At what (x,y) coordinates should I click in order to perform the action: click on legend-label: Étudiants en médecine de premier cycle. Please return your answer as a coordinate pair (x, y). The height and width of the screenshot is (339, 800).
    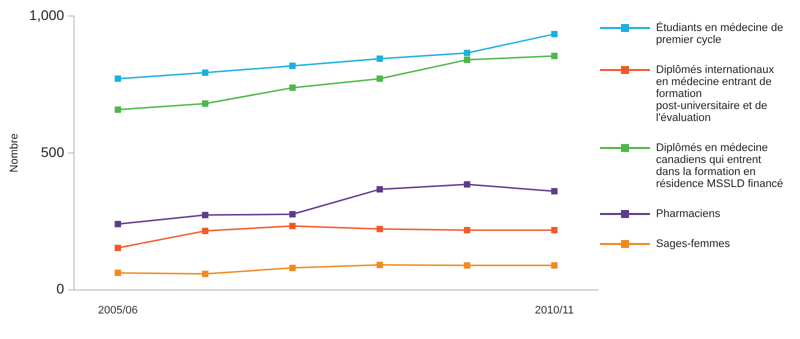
    Looking at the image, I should click on (720, 33).